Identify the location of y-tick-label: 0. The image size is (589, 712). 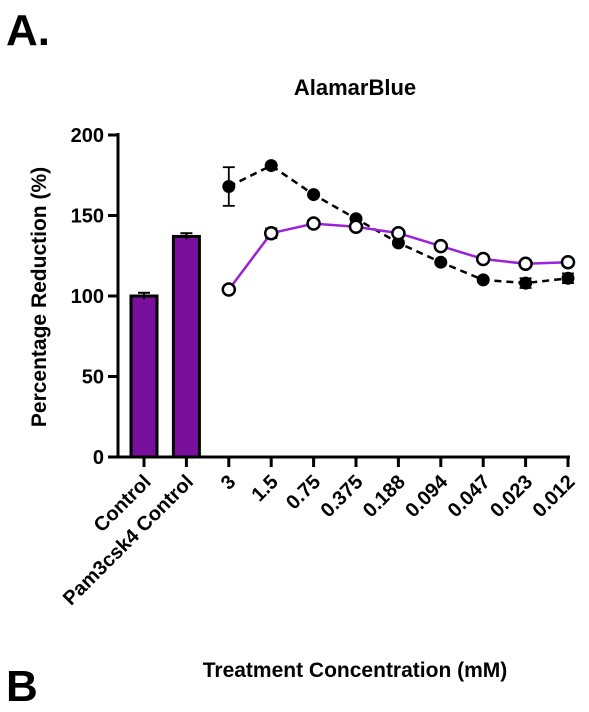
(98, 458).